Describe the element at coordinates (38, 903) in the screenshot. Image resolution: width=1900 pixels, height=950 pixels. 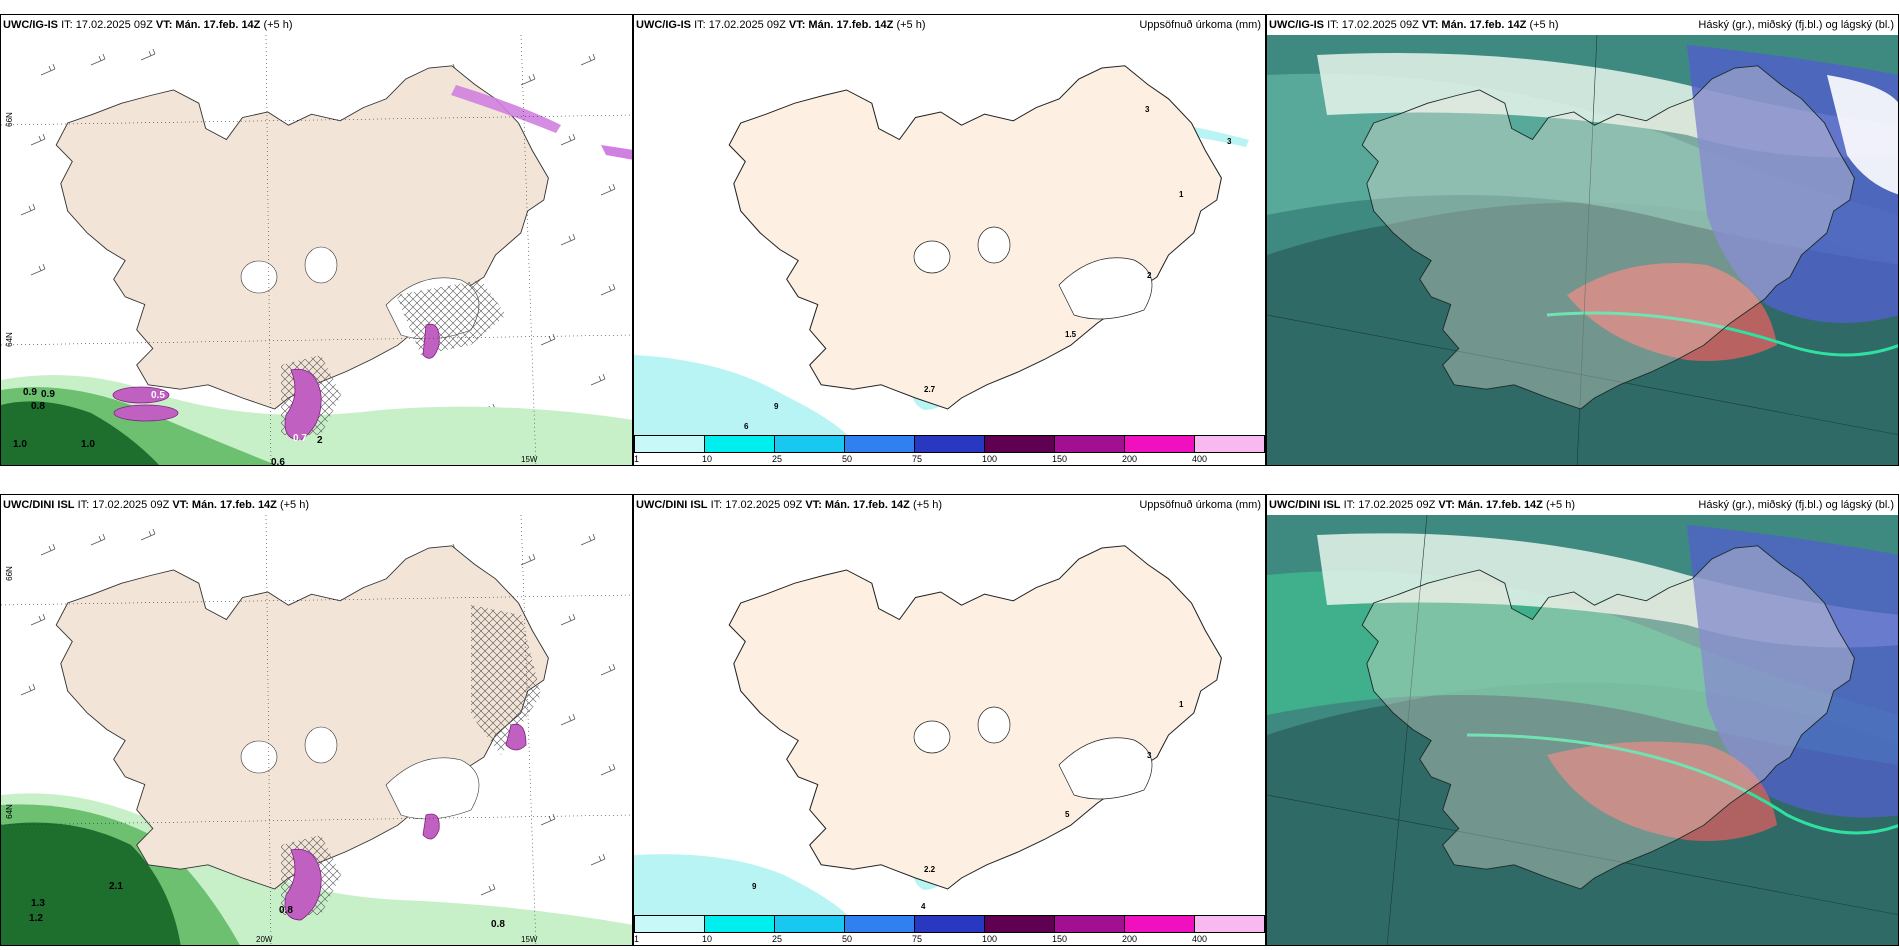
I see `precip-value: 1.3` at that location.